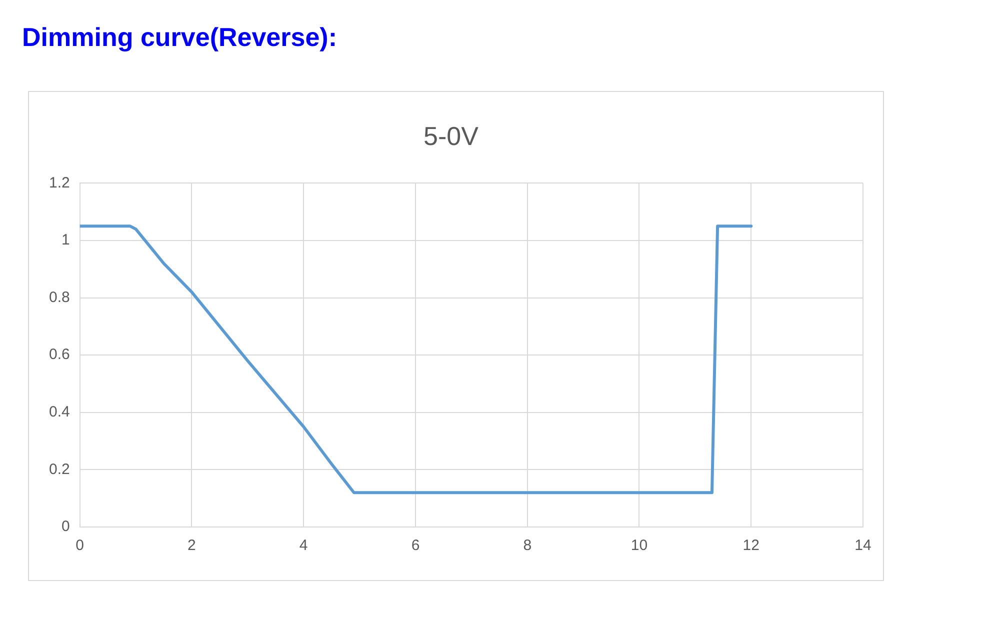 The image size is (994, 625). Describe the element at coordinates (59, 183) in the screenshot. I see `y-tick-label: 1.2` at that location.